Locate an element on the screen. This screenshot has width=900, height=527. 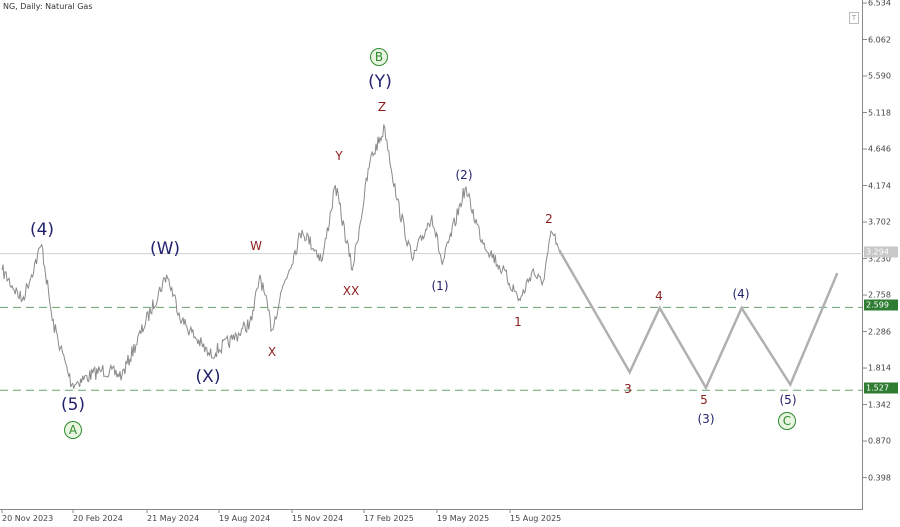
wave-label: X is located at coordinates (272, 352).